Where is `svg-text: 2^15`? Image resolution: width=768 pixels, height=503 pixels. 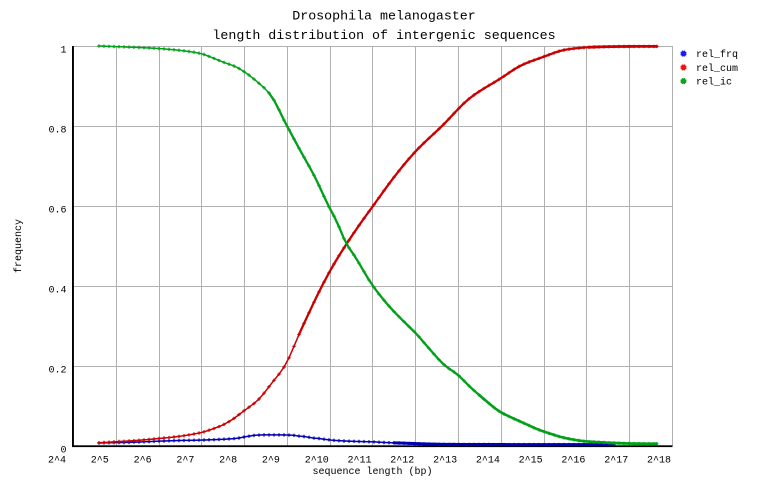 svg-text: 2^15 is located at coordinates (531, 461).